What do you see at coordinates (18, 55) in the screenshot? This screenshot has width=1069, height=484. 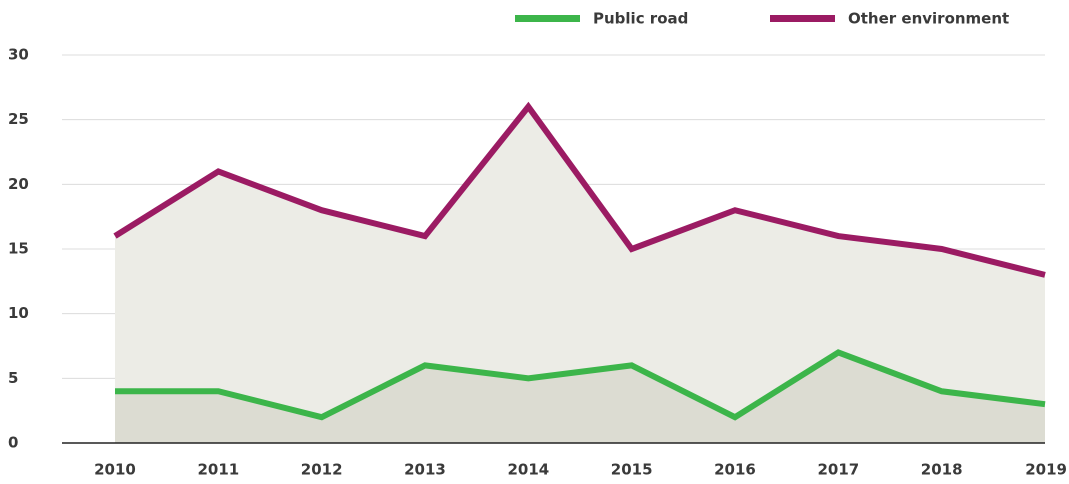 I see `y-tick-label: 30` at bounding box center [18, 55].